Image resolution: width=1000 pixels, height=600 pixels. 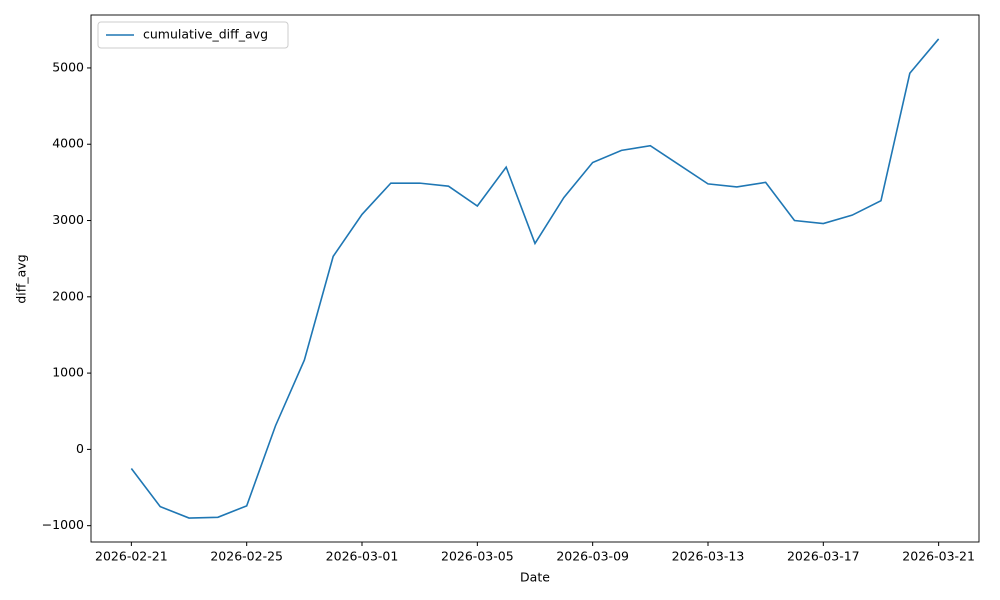 What do you see at coordinates (68, 66) in the screenshot?
I see `y-tick-label: 5000` at bounding box center [68, 66].